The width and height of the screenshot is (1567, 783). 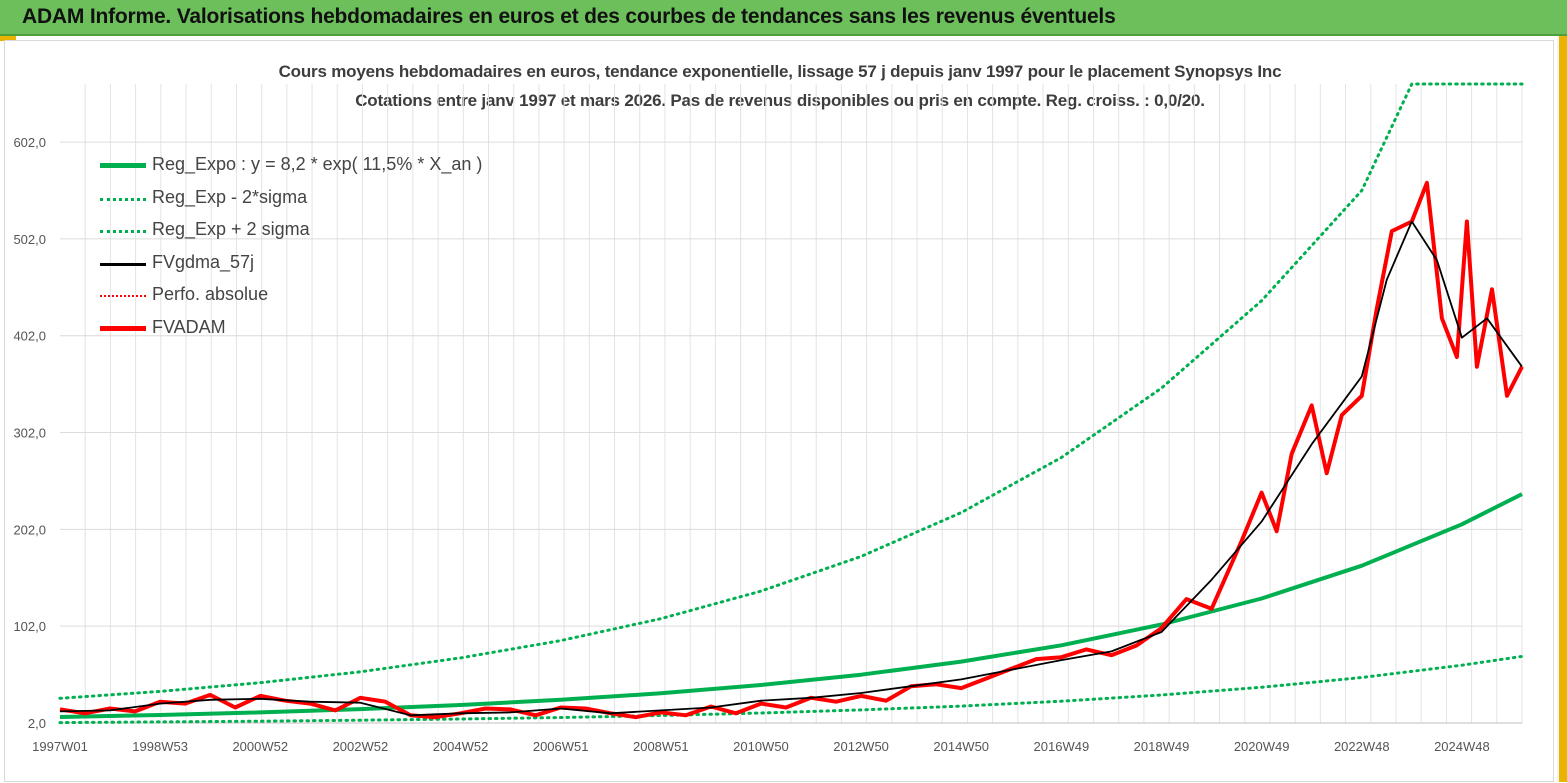 What do you see at coordinates (29, 529) in the screenshot?
I see `y-tick-label: 202,0` at bounding box center [29, 529].